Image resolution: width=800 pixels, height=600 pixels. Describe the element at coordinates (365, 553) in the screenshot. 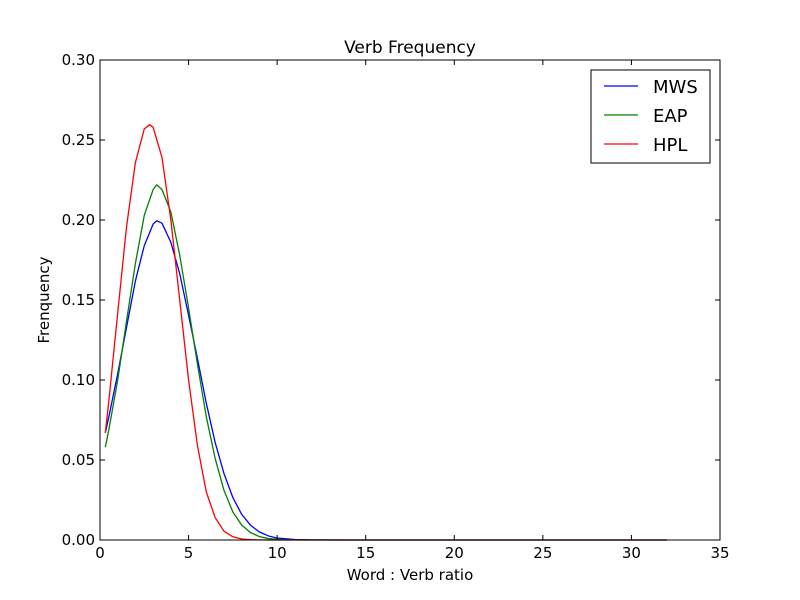

I see `x-tick-label: 15` at that location.